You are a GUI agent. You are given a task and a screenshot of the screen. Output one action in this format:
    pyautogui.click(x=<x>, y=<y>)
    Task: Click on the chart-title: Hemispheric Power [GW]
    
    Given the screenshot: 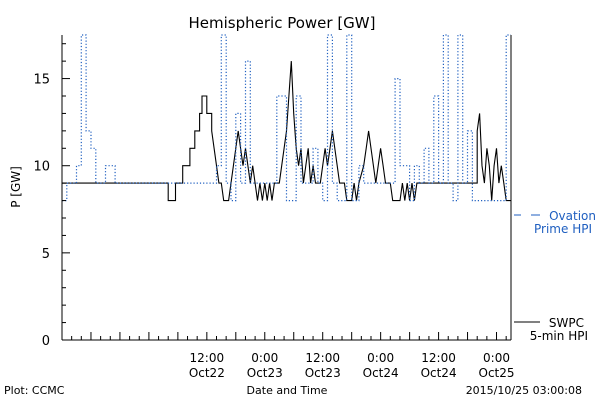 What is the action you would take?
    pyautogui.click(x=282, y=23)
    